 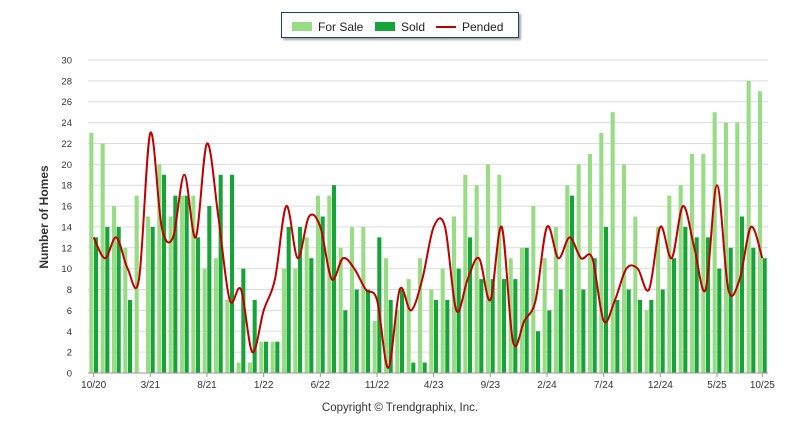 What do you see at coordinates (207, 385) in the screenshot?
I see `x-tick-label: 8/21` at bounding box center [207, 385].